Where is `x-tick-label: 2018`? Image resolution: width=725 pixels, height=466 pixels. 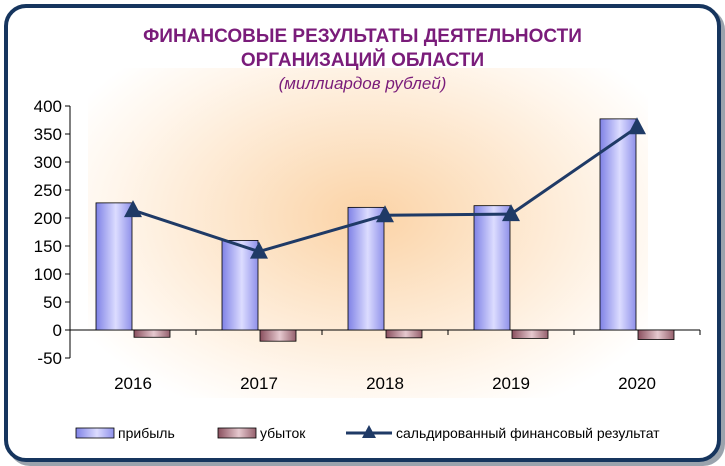 x-tick-label: 2018 is located at coordinates (385, 383).